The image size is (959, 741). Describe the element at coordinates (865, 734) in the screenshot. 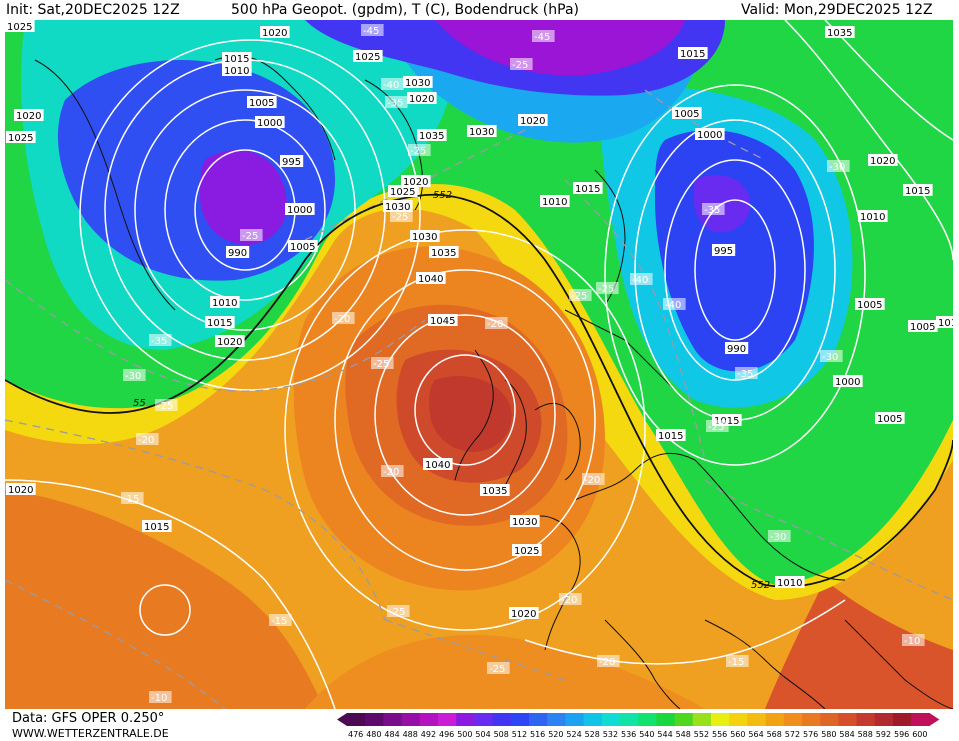

I see `legend-tick-label: 588` at that location.